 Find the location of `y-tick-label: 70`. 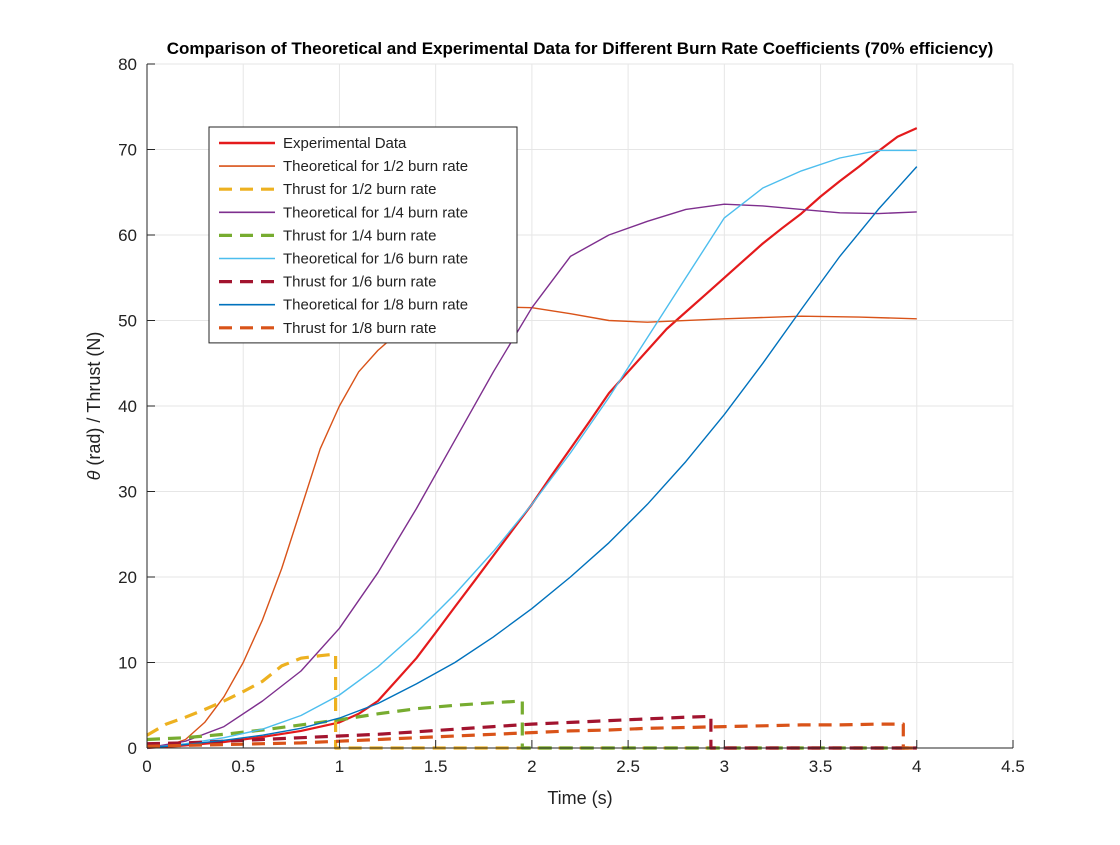

y-tick-label: 70 is located at coordinates (127, 150).